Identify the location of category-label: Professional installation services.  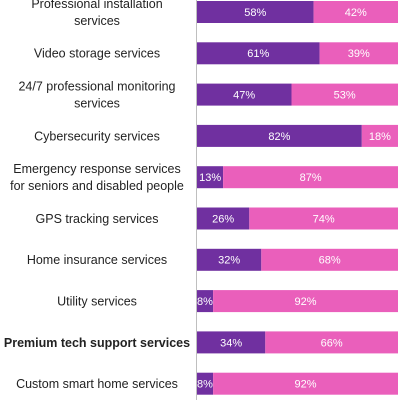
(96, 14).